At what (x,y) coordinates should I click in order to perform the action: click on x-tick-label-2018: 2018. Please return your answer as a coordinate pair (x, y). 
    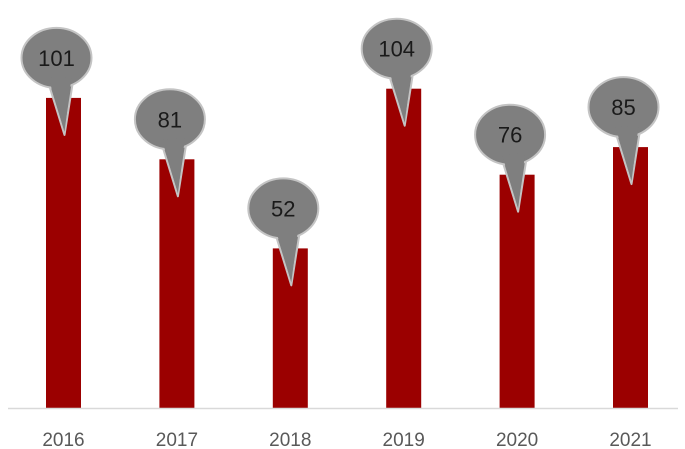
    Looking at the image, I should click on (290, 439).